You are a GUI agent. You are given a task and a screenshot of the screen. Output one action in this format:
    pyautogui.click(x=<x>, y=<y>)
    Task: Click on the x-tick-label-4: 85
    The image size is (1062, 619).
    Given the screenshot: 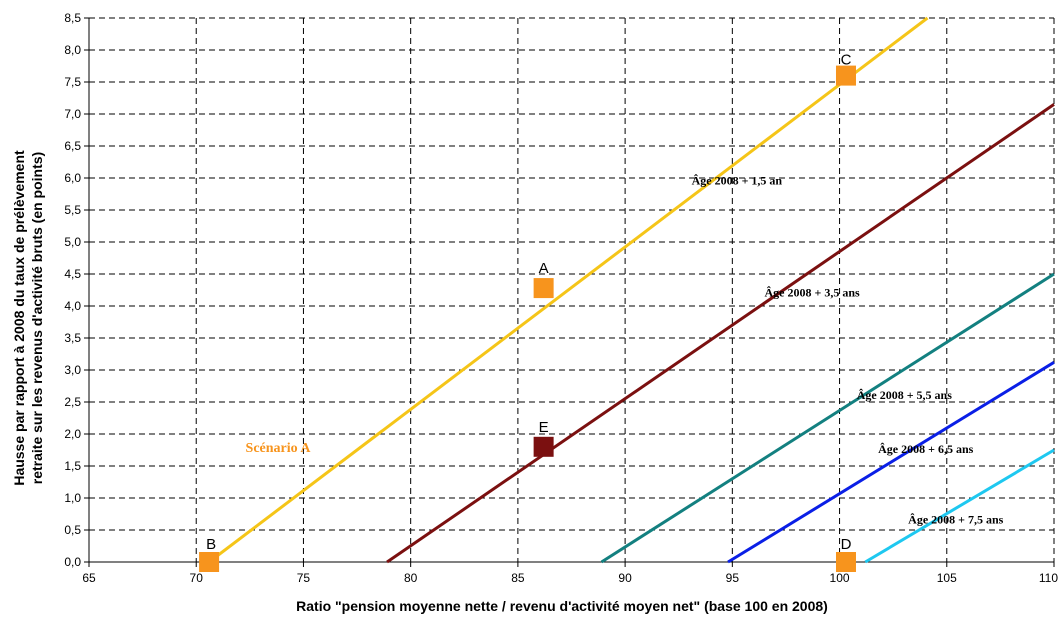 What is the action you would take?
    pyautogui.click(x=518, y=578)
    